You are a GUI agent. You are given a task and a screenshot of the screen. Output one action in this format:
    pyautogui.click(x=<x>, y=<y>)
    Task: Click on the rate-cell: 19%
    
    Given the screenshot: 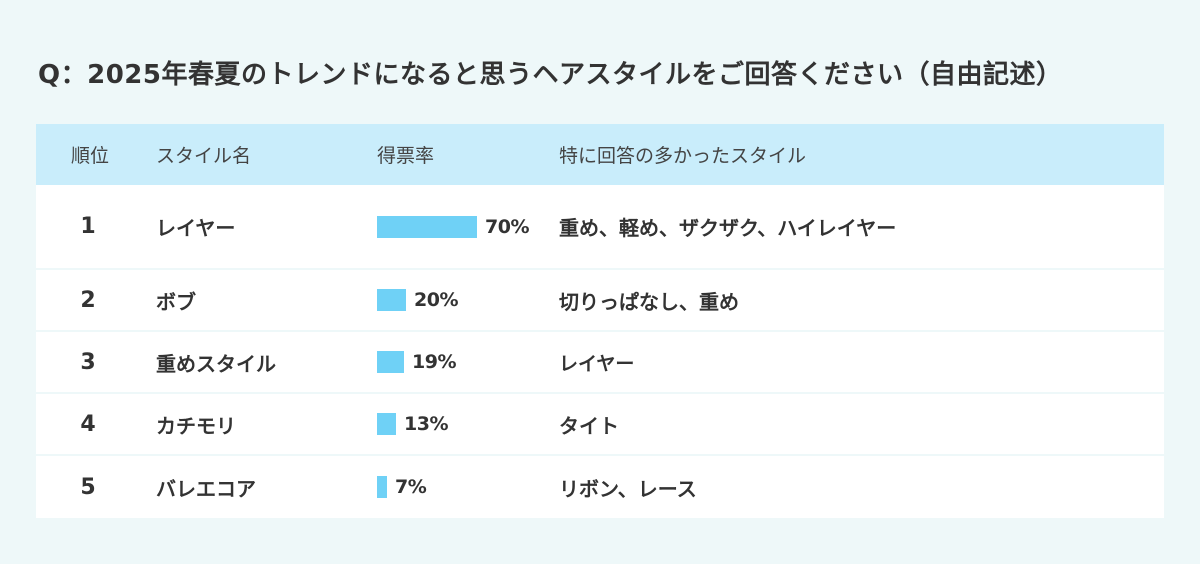 What is the action you would take?
    pyautogui.click(x=452, y=362)
    